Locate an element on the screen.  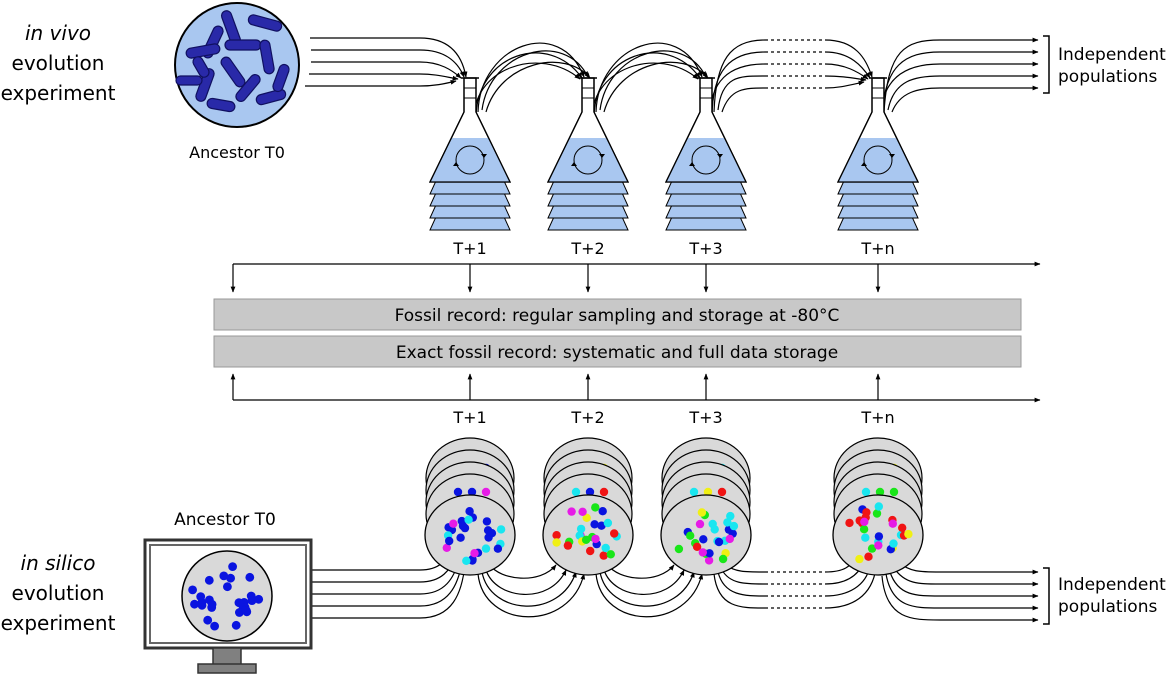
computer-monitor-icon is located at coordinates (228, 606).